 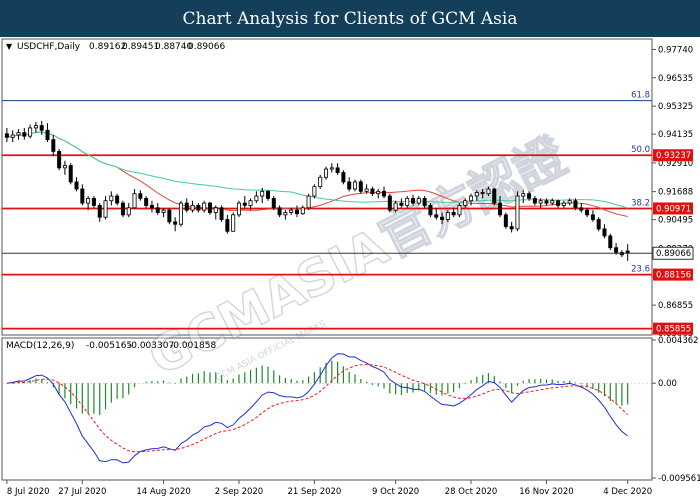 What do you see at coordinates (107, 47) in the screenshot?
I see `symbol-open: 0.89162` at bounding box center [107, 47].